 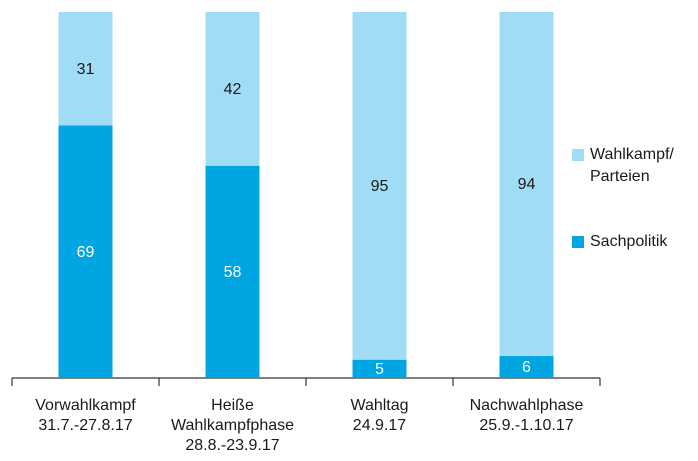 I want to click on value-label: 69, so click(x=86, y=252).